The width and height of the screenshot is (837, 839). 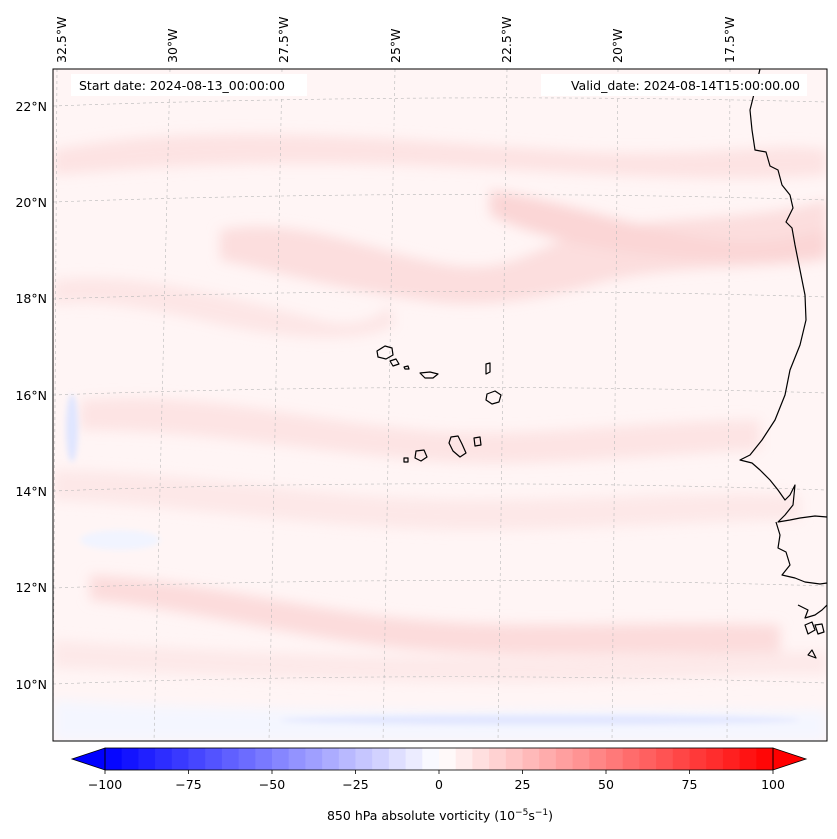 I want to click on cape-verde-boa-vista, so click(x=493, y=397).